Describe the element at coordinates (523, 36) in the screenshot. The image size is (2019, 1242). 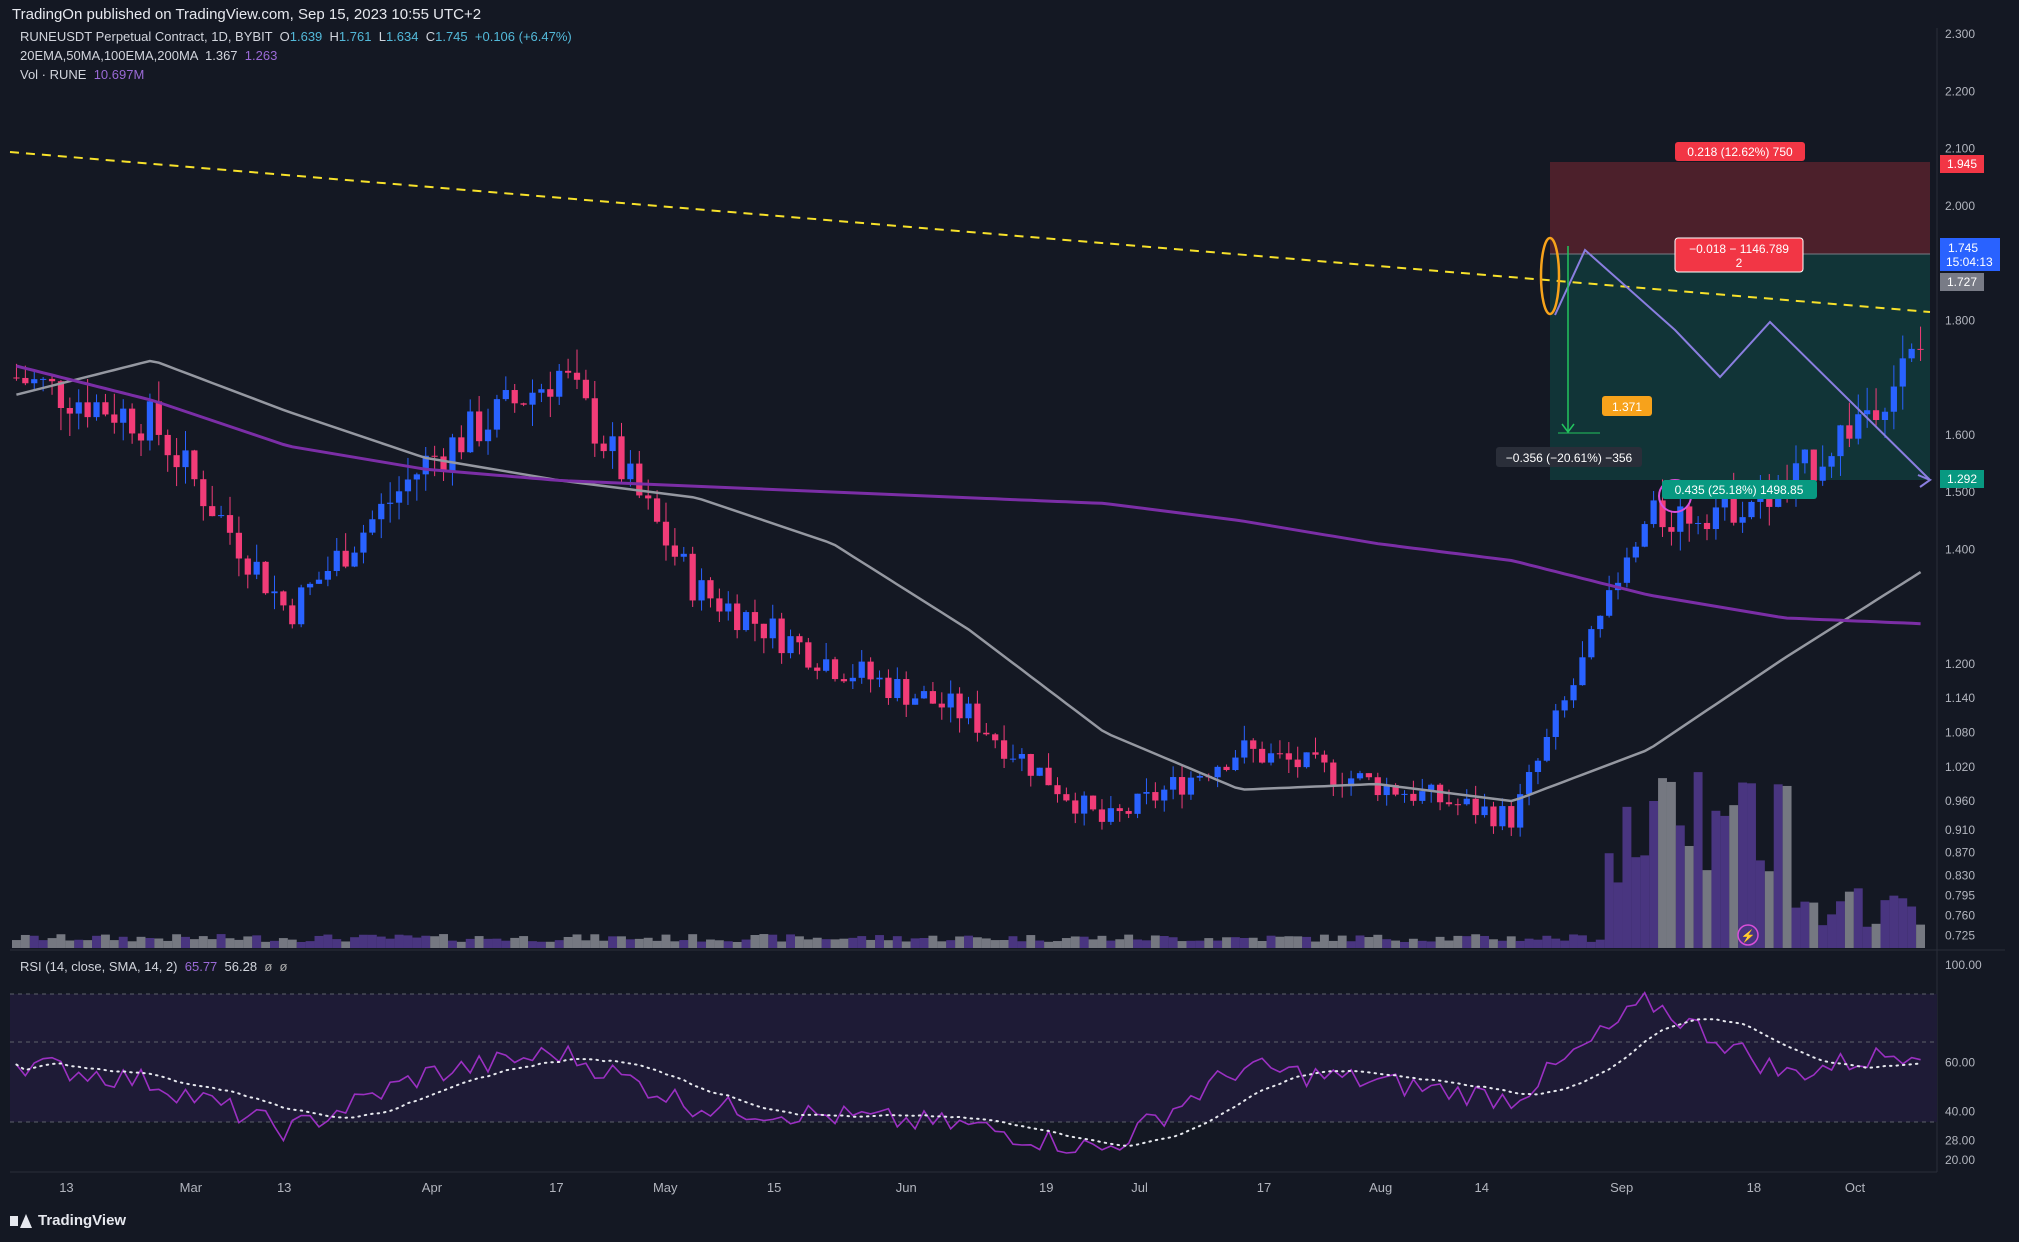
I see `change-value: +0.106 (+6.47%)` at that location.